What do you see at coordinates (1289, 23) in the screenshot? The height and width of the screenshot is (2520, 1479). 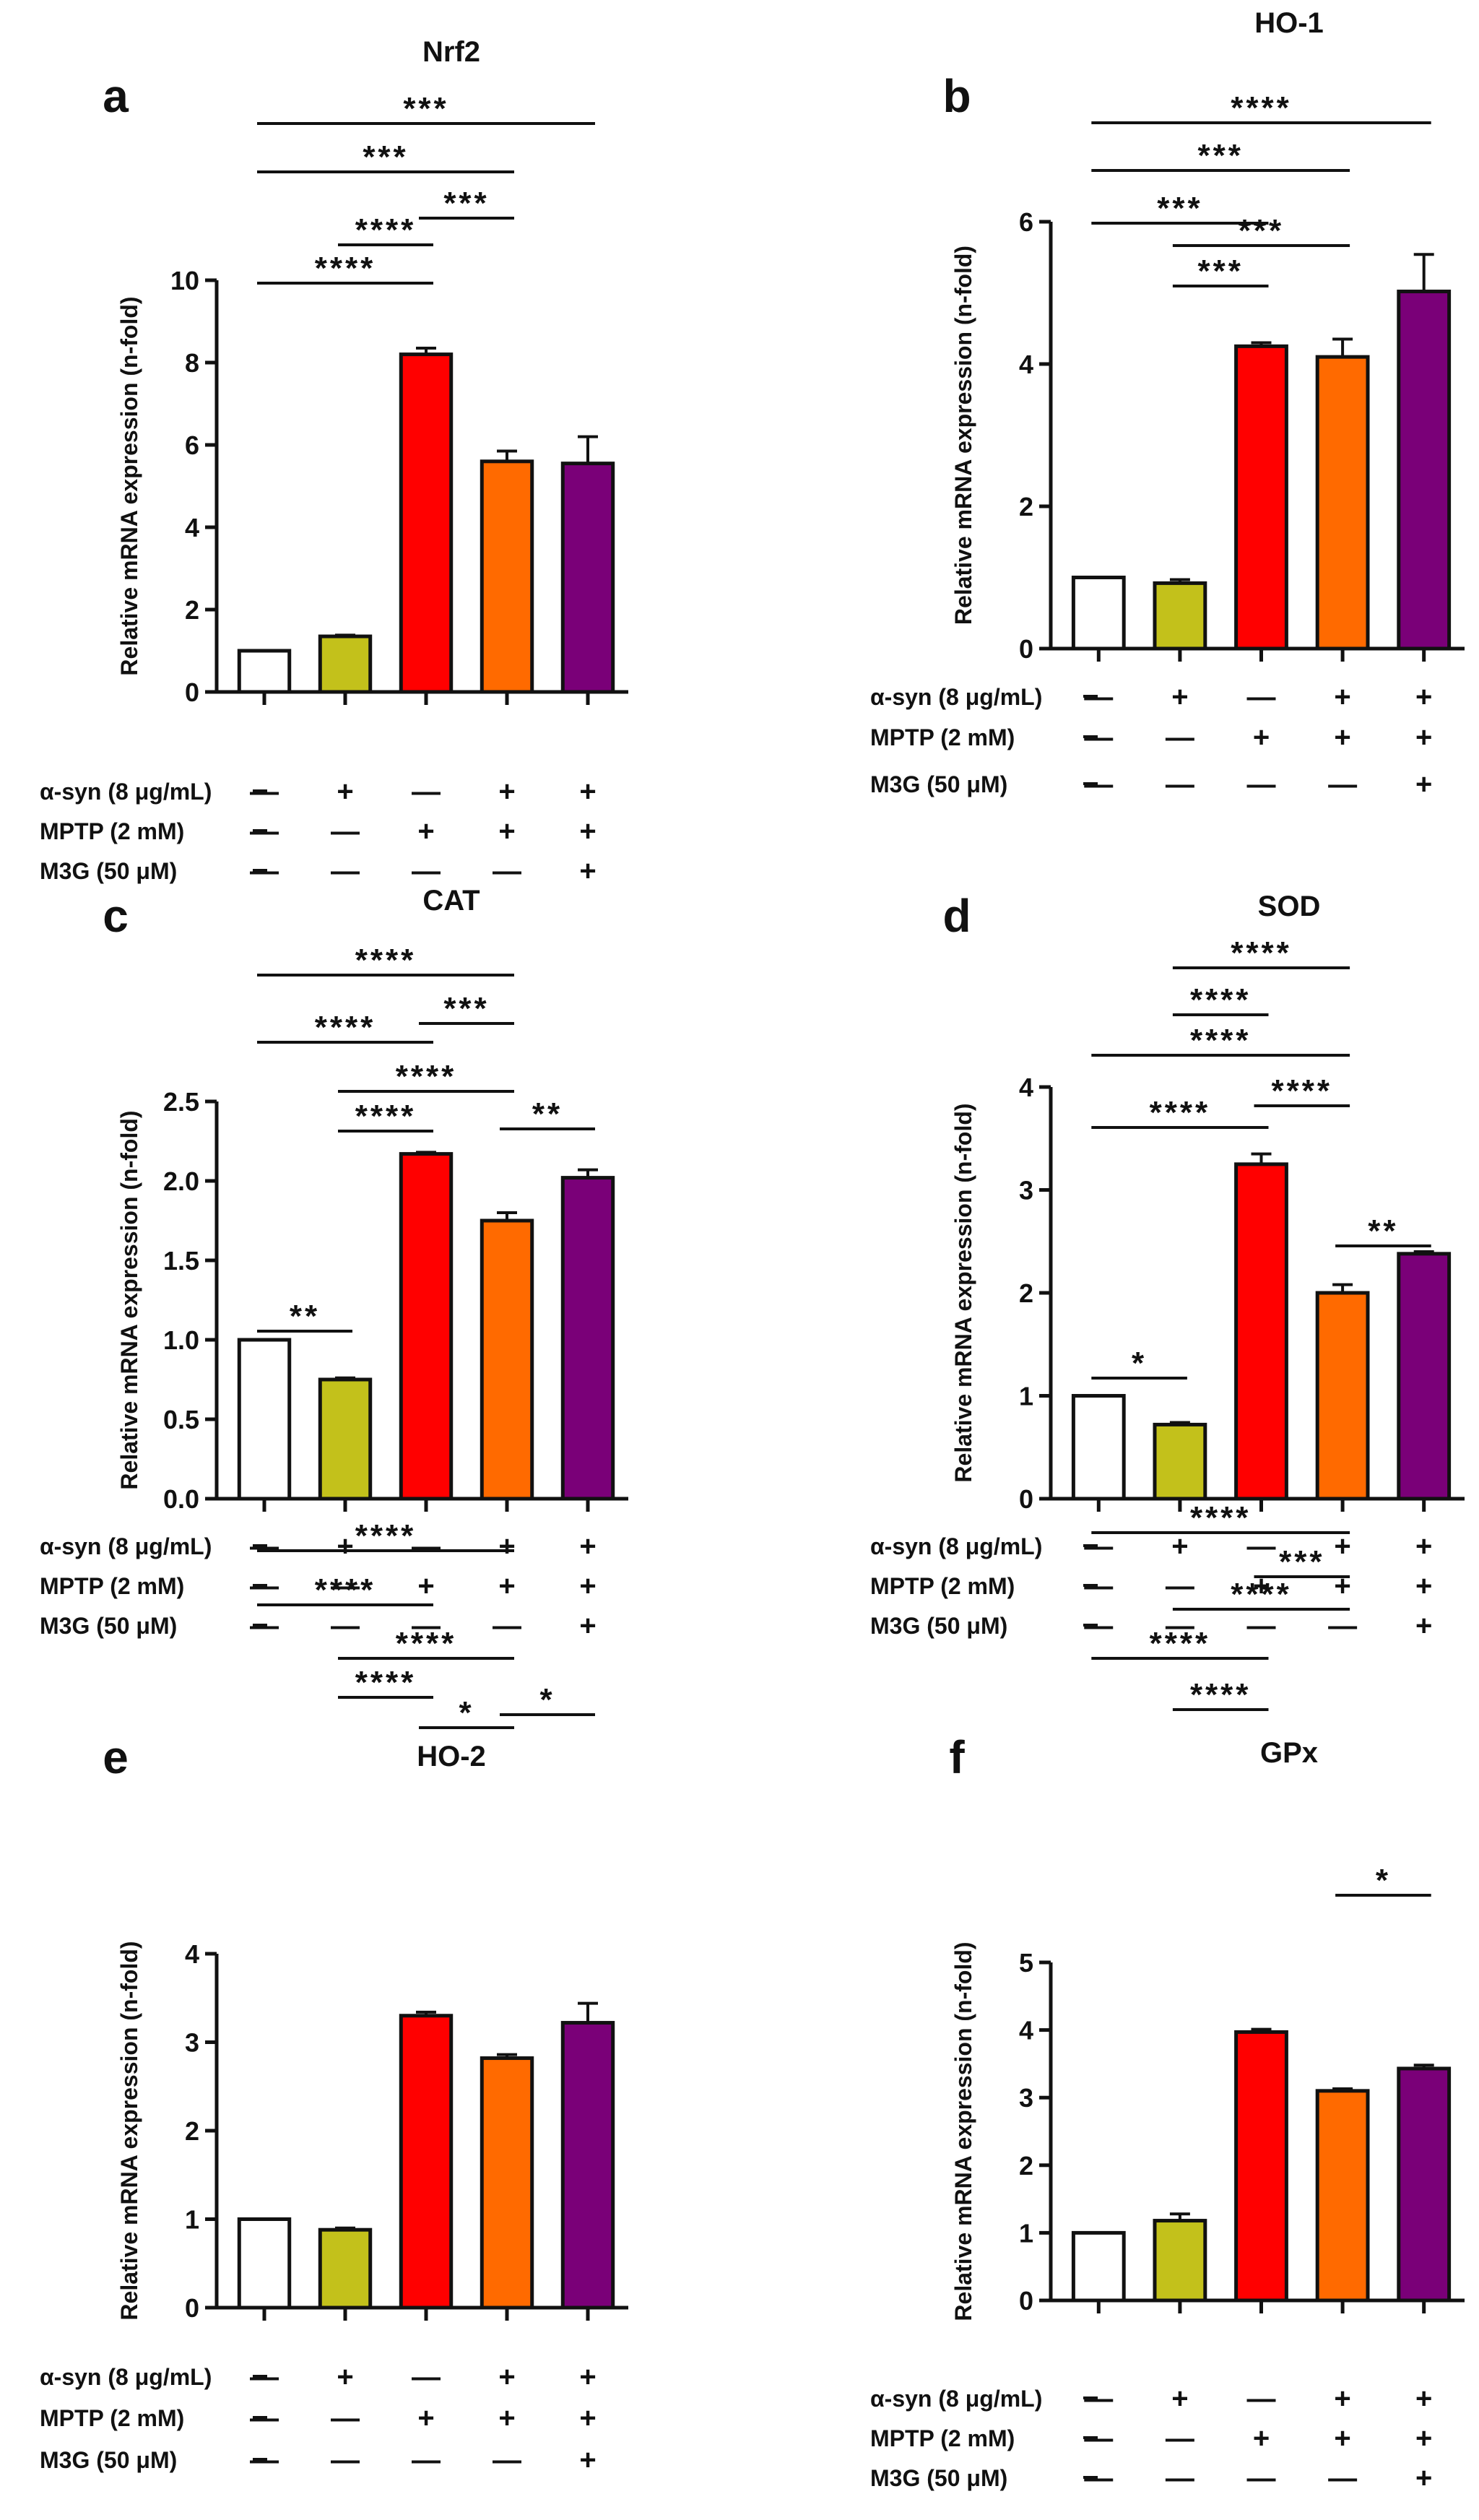 I see `chart-title: HO-1` at bounding box center [1289, 23].